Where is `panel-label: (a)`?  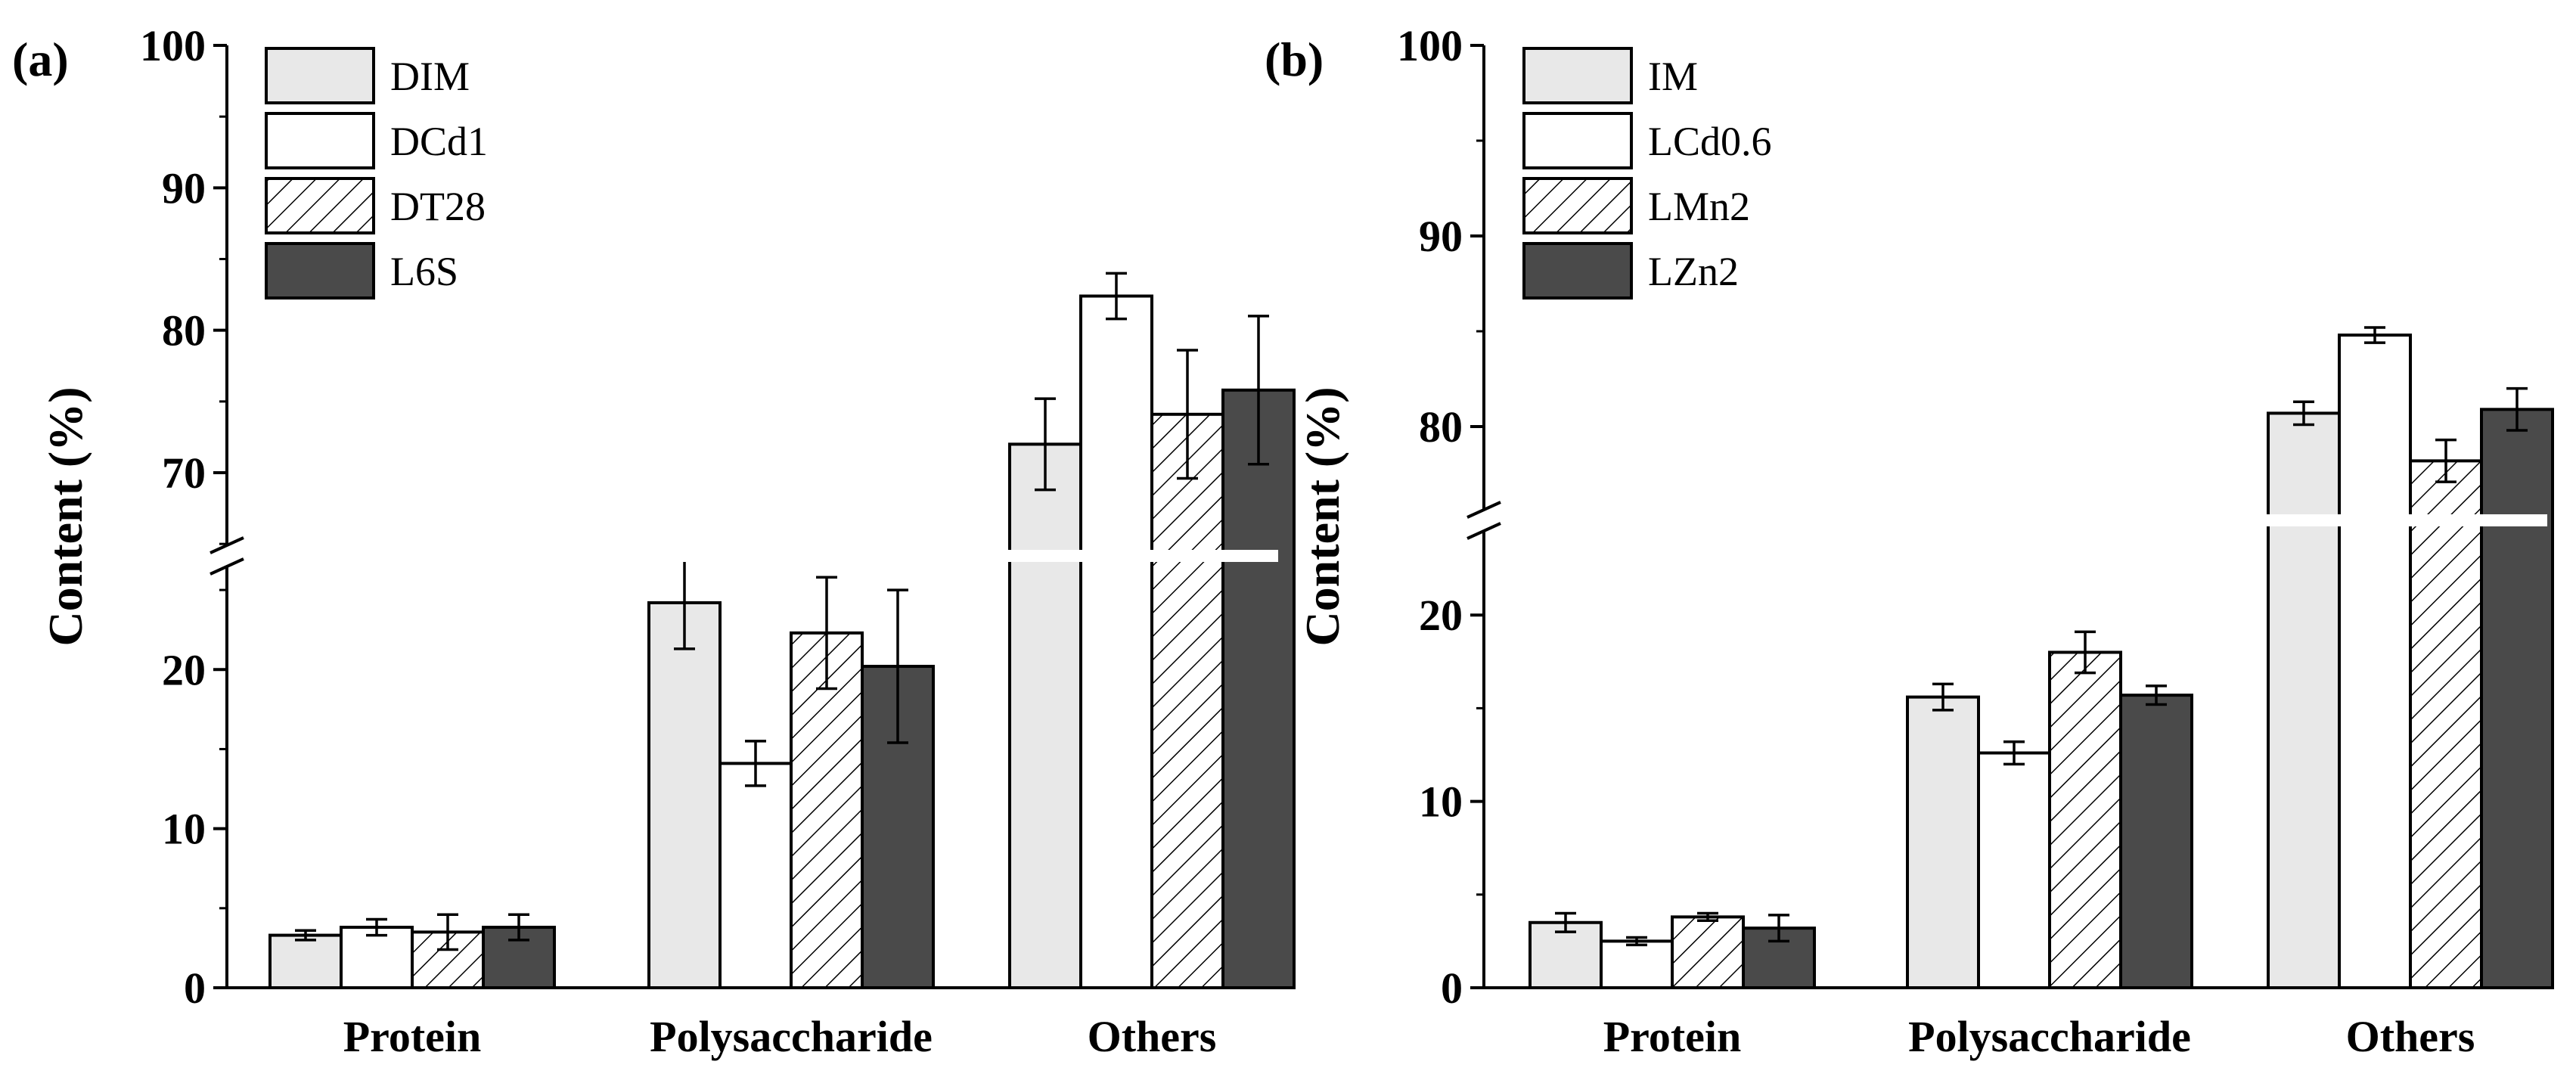 panel-label: (a) is located at coordinates (40, 59).